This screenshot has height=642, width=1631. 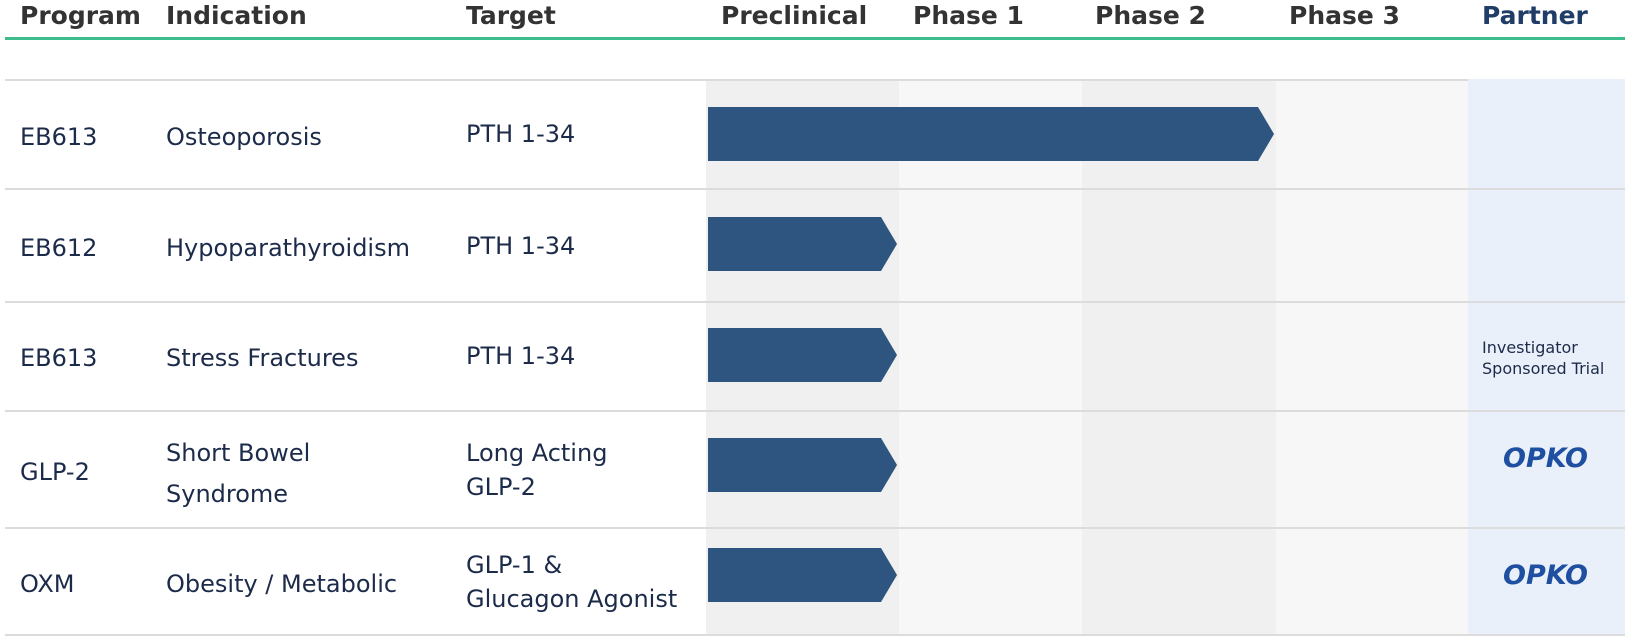 What do you see at coordinates (1535, 15) in the screenshot?
I see `header-partner: Partner` at bounding box center [1535, 15].